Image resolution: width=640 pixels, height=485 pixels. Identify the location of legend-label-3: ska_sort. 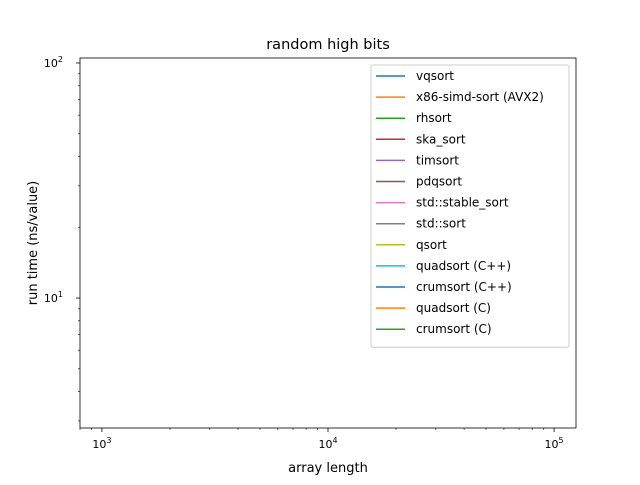
(441, 139).